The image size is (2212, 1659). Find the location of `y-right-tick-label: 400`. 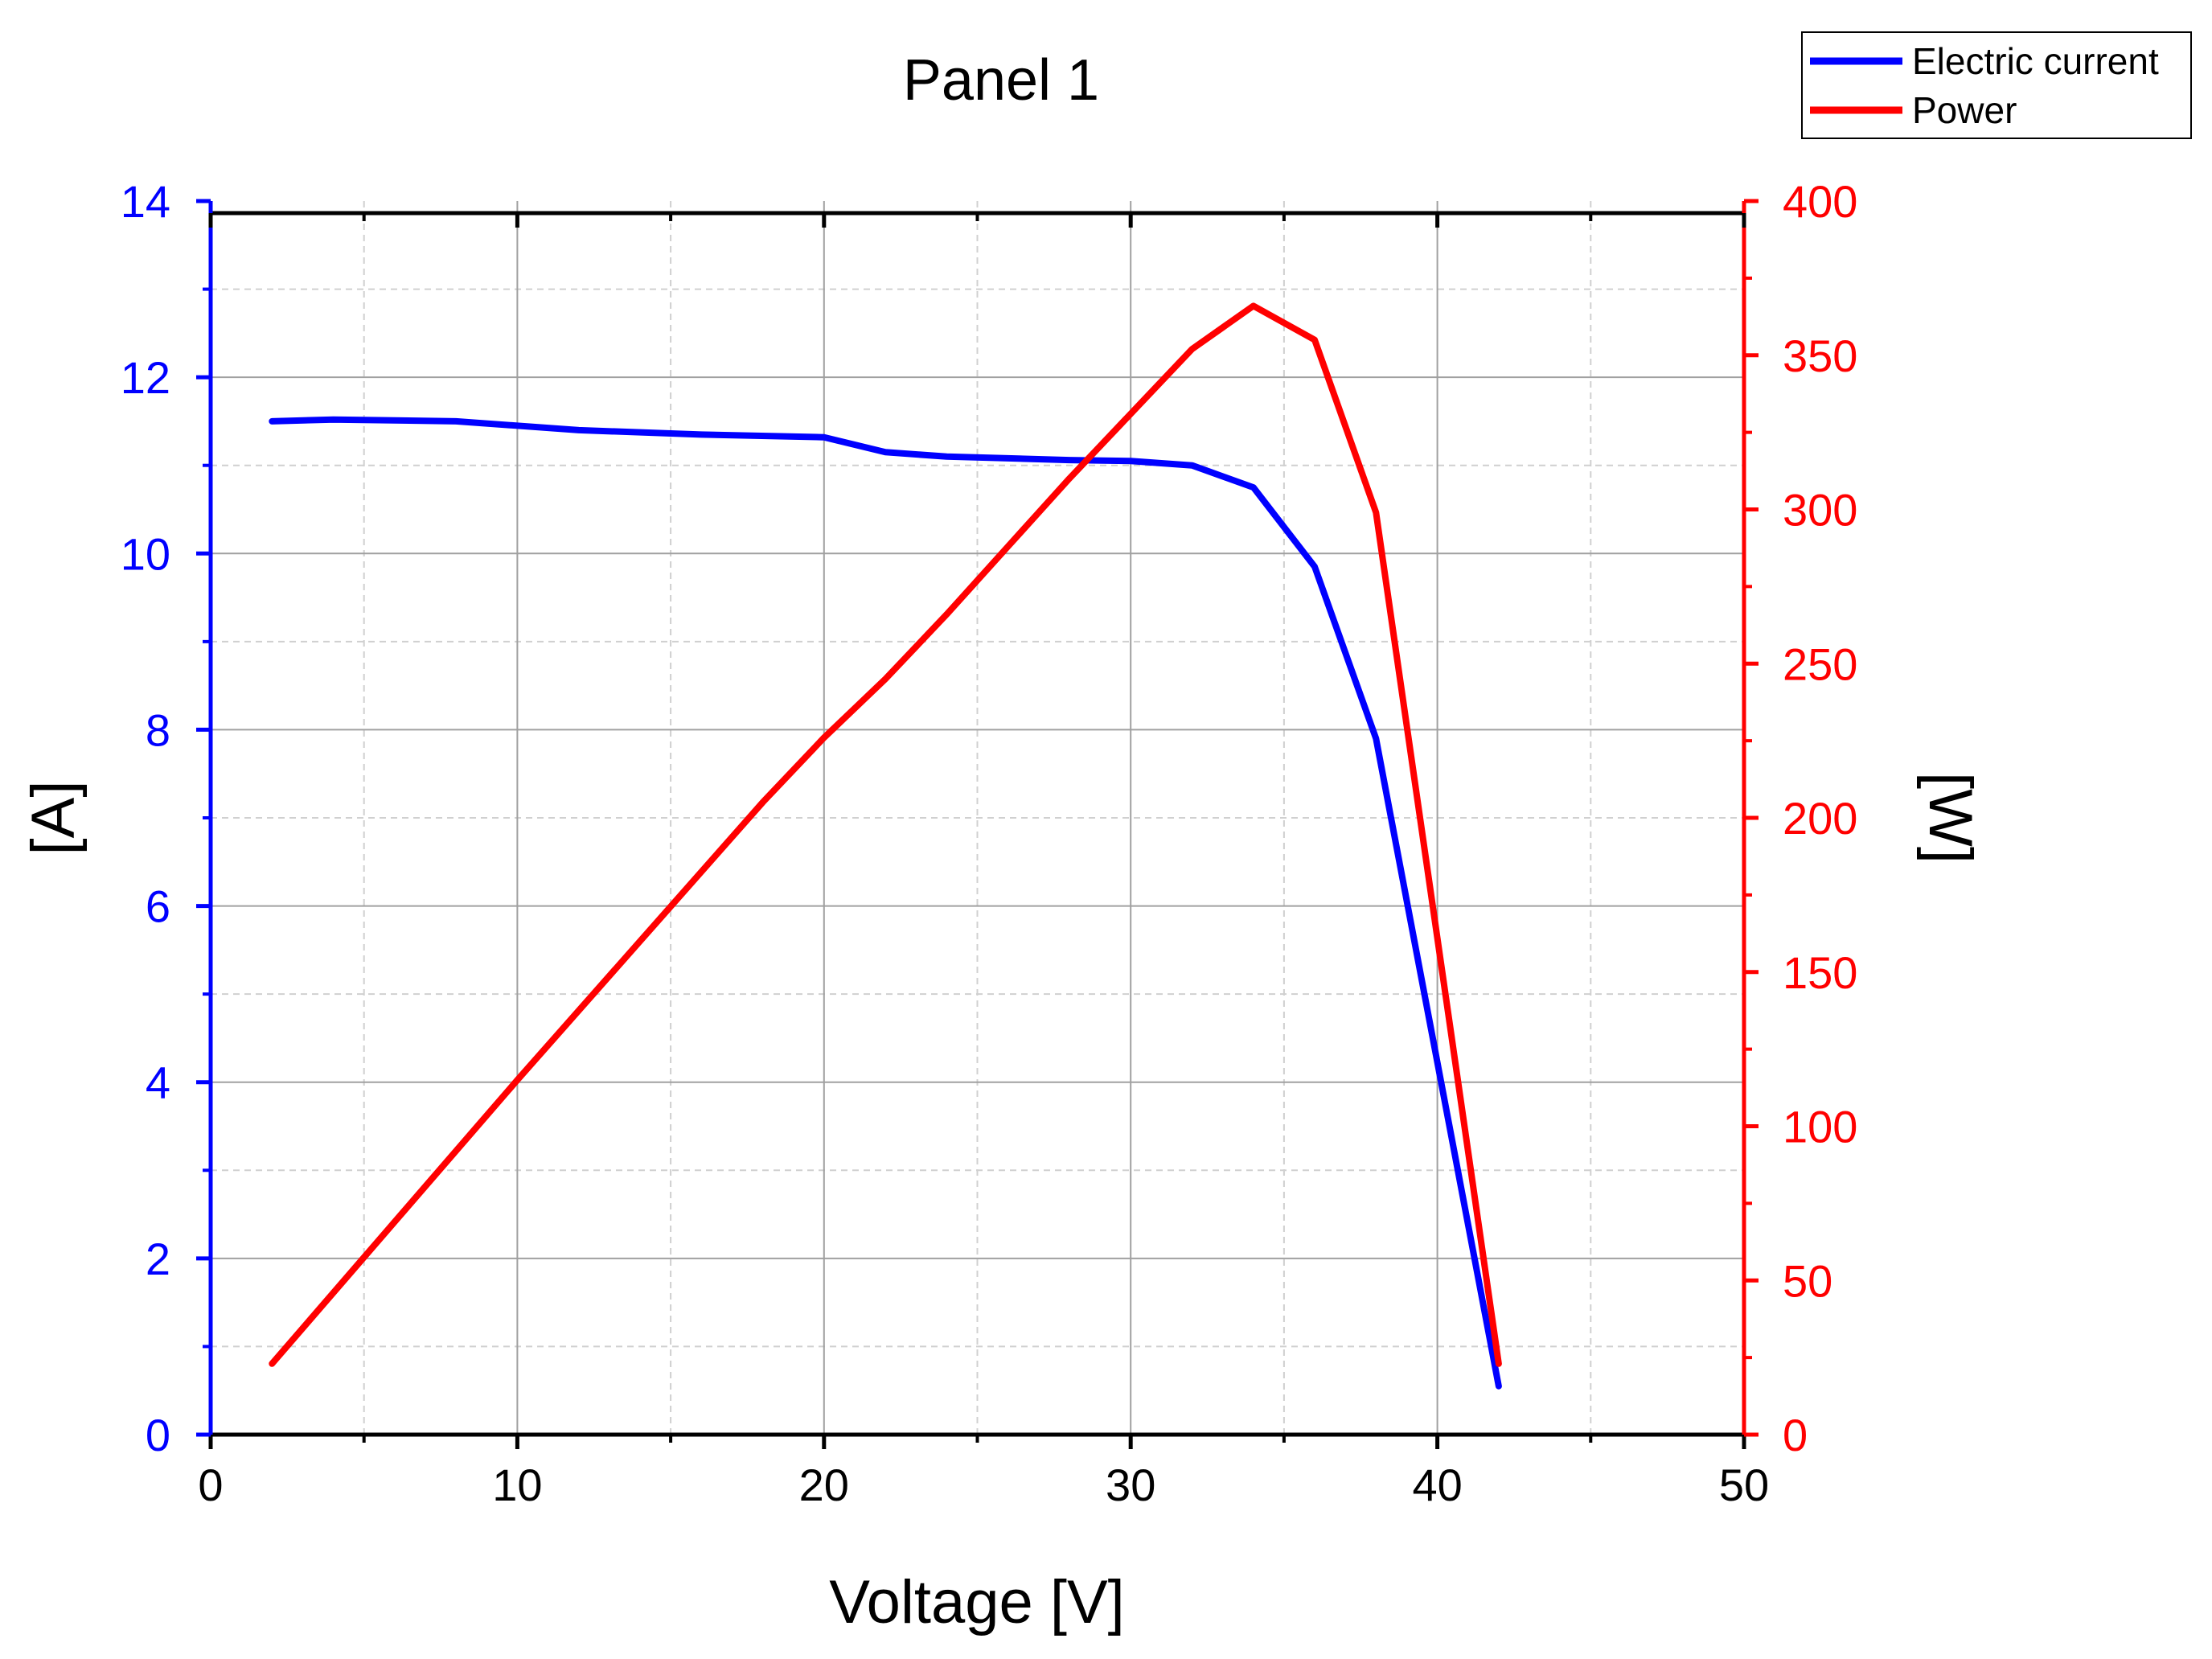

y-right-tick-label: 400 is located at coordinates (1820, 201).